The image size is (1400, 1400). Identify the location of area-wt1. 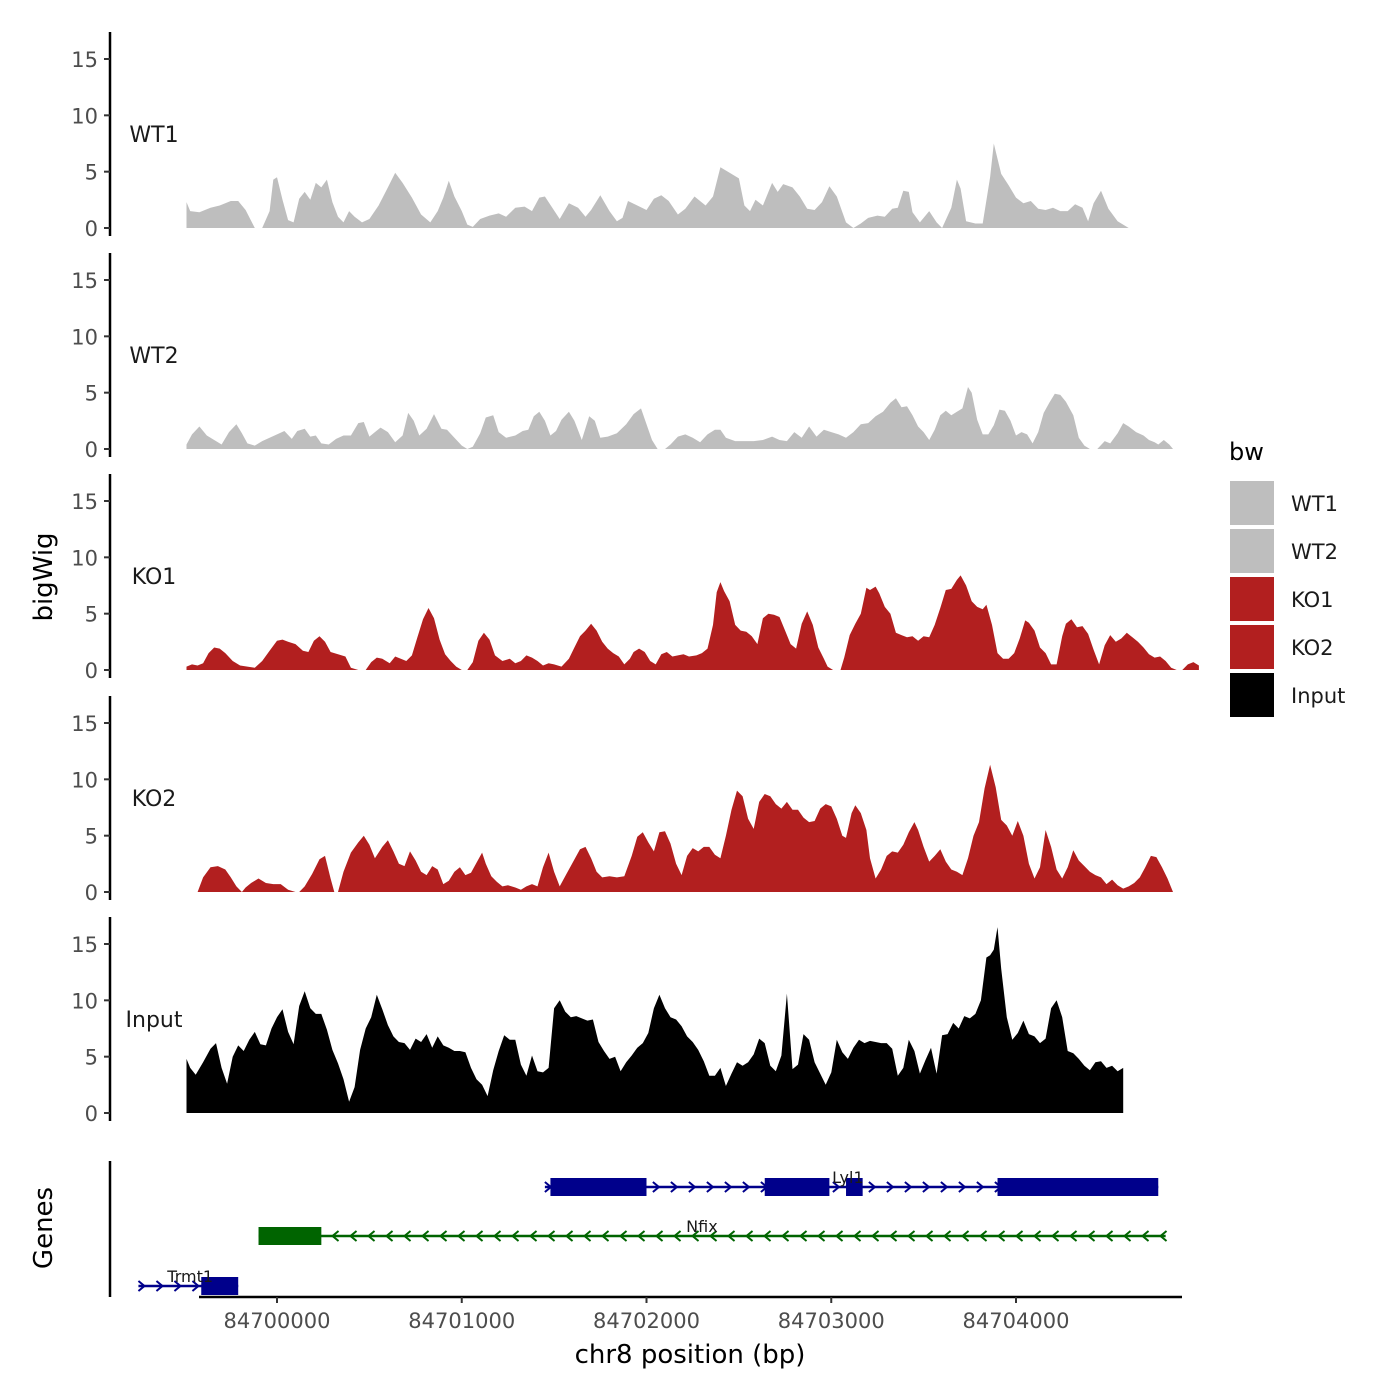
(657, 185).